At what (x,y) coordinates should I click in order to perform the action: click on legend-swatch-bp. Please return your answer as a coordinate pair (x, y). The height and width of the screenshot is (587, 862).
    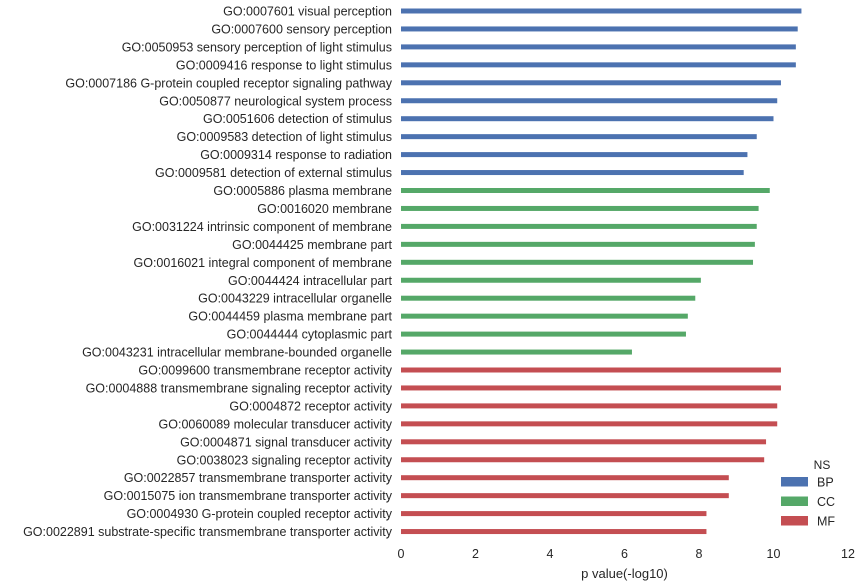
    Looking at the image, I should click on (794, 482).